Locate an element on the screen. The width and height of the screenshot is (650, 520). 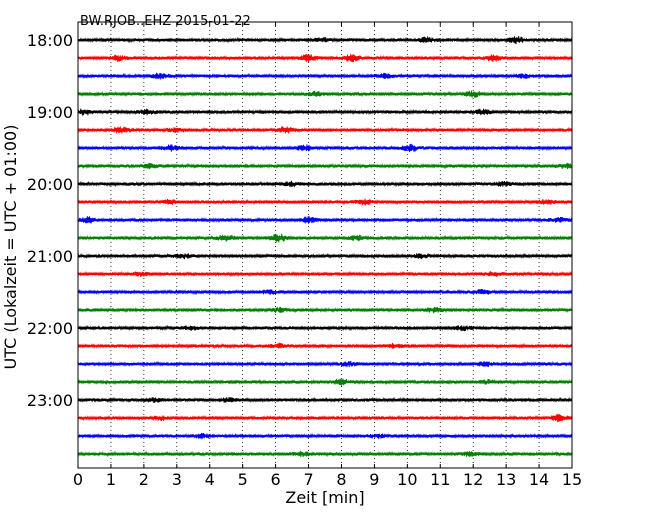
trace-2015 is located at coordinates (325, 202).